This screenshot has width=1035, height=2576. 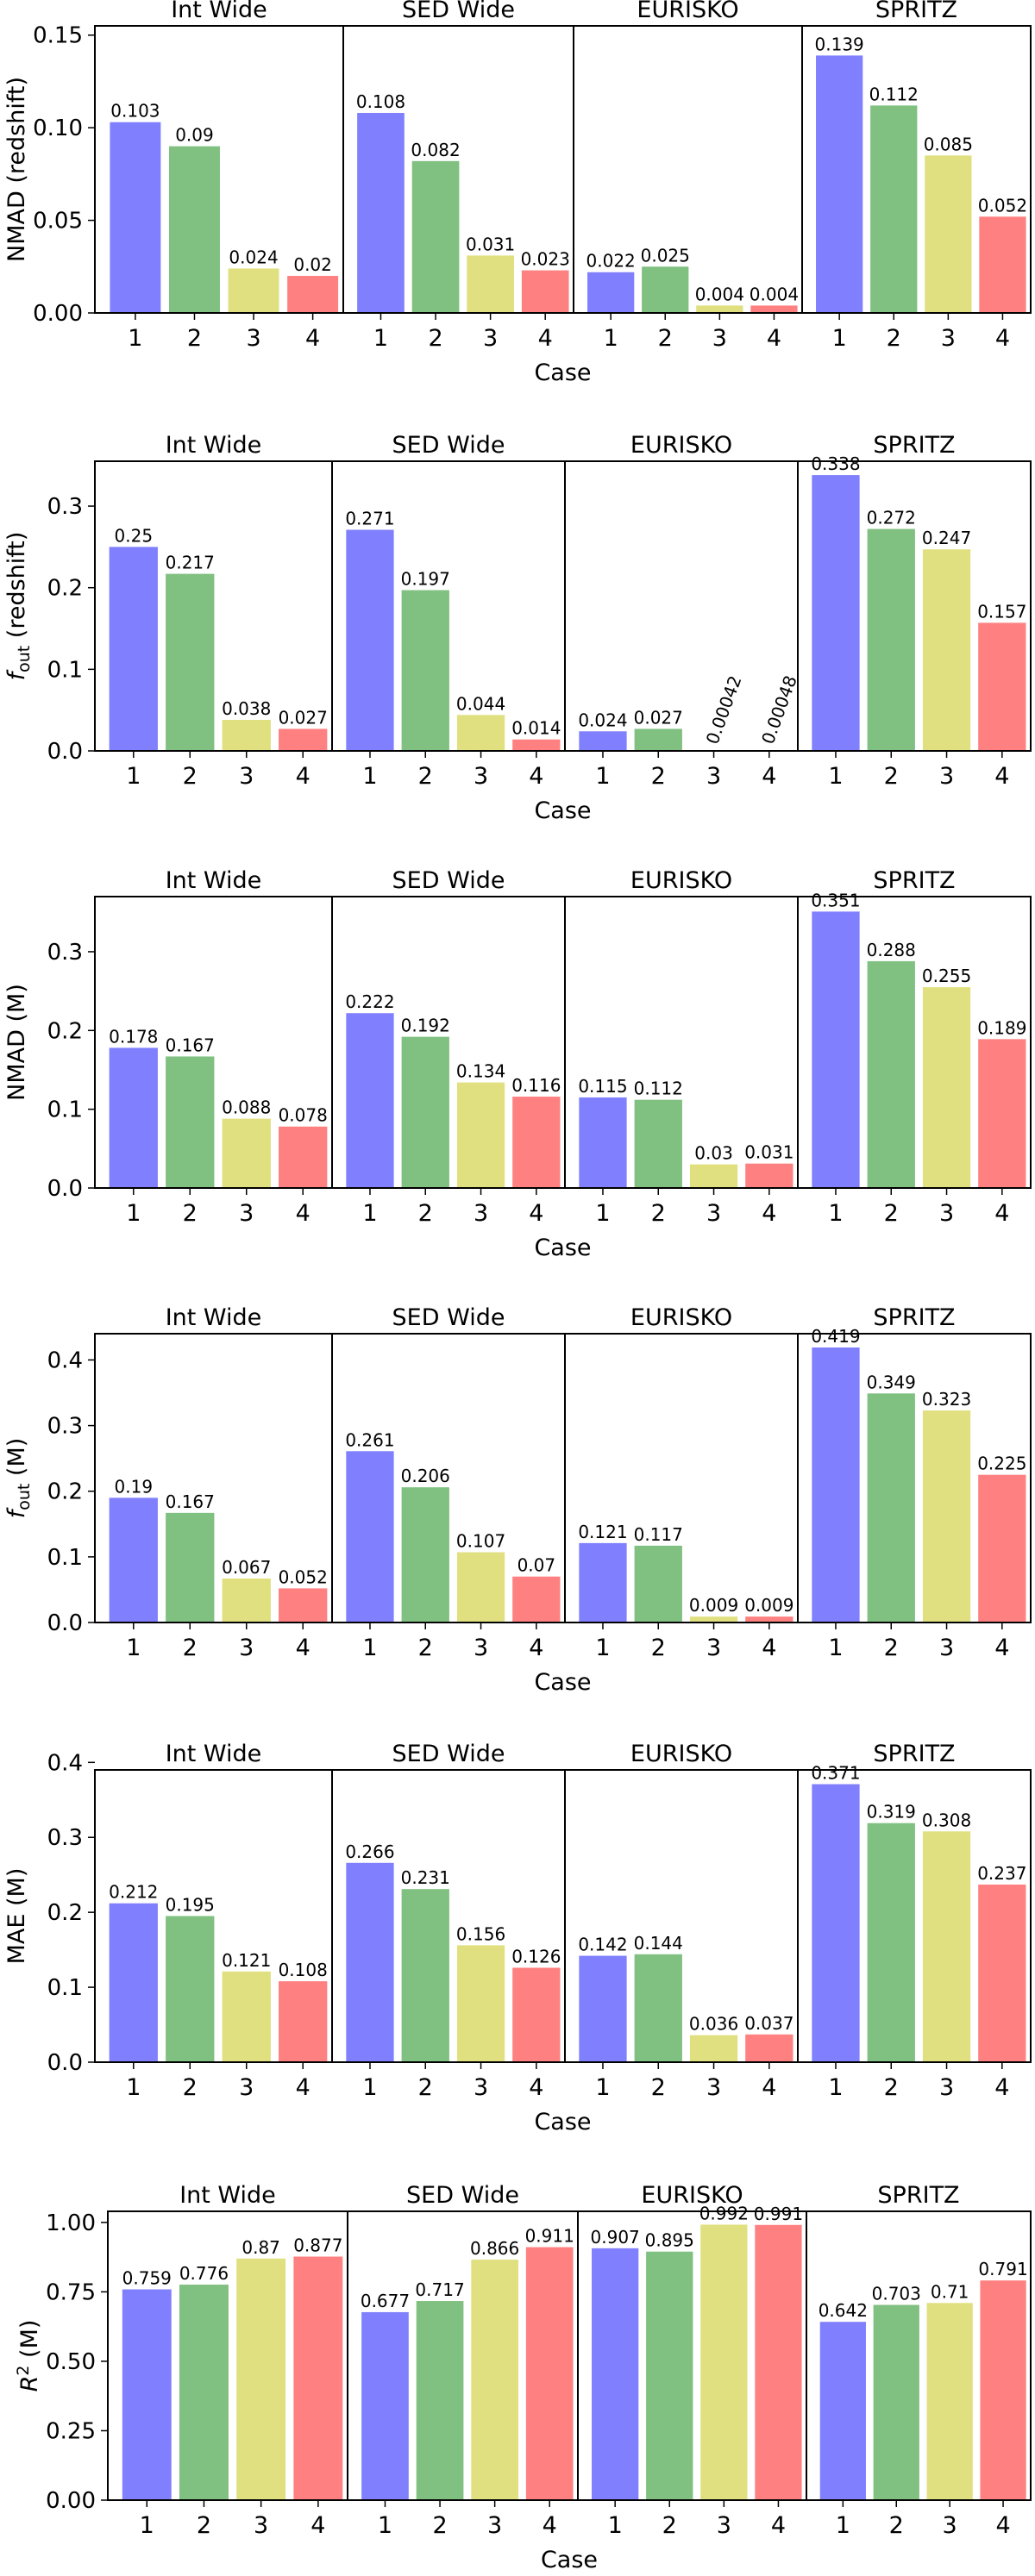 I want to click on data-label: 0.992, so click(x=724, y=2213).